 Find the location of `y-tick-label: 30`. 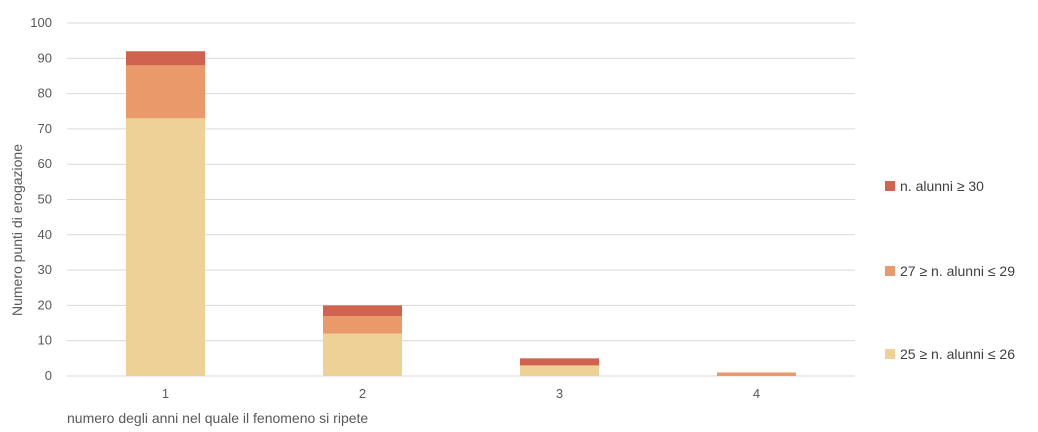

y-tick-label: 30 is located at coordinates (45, 269).